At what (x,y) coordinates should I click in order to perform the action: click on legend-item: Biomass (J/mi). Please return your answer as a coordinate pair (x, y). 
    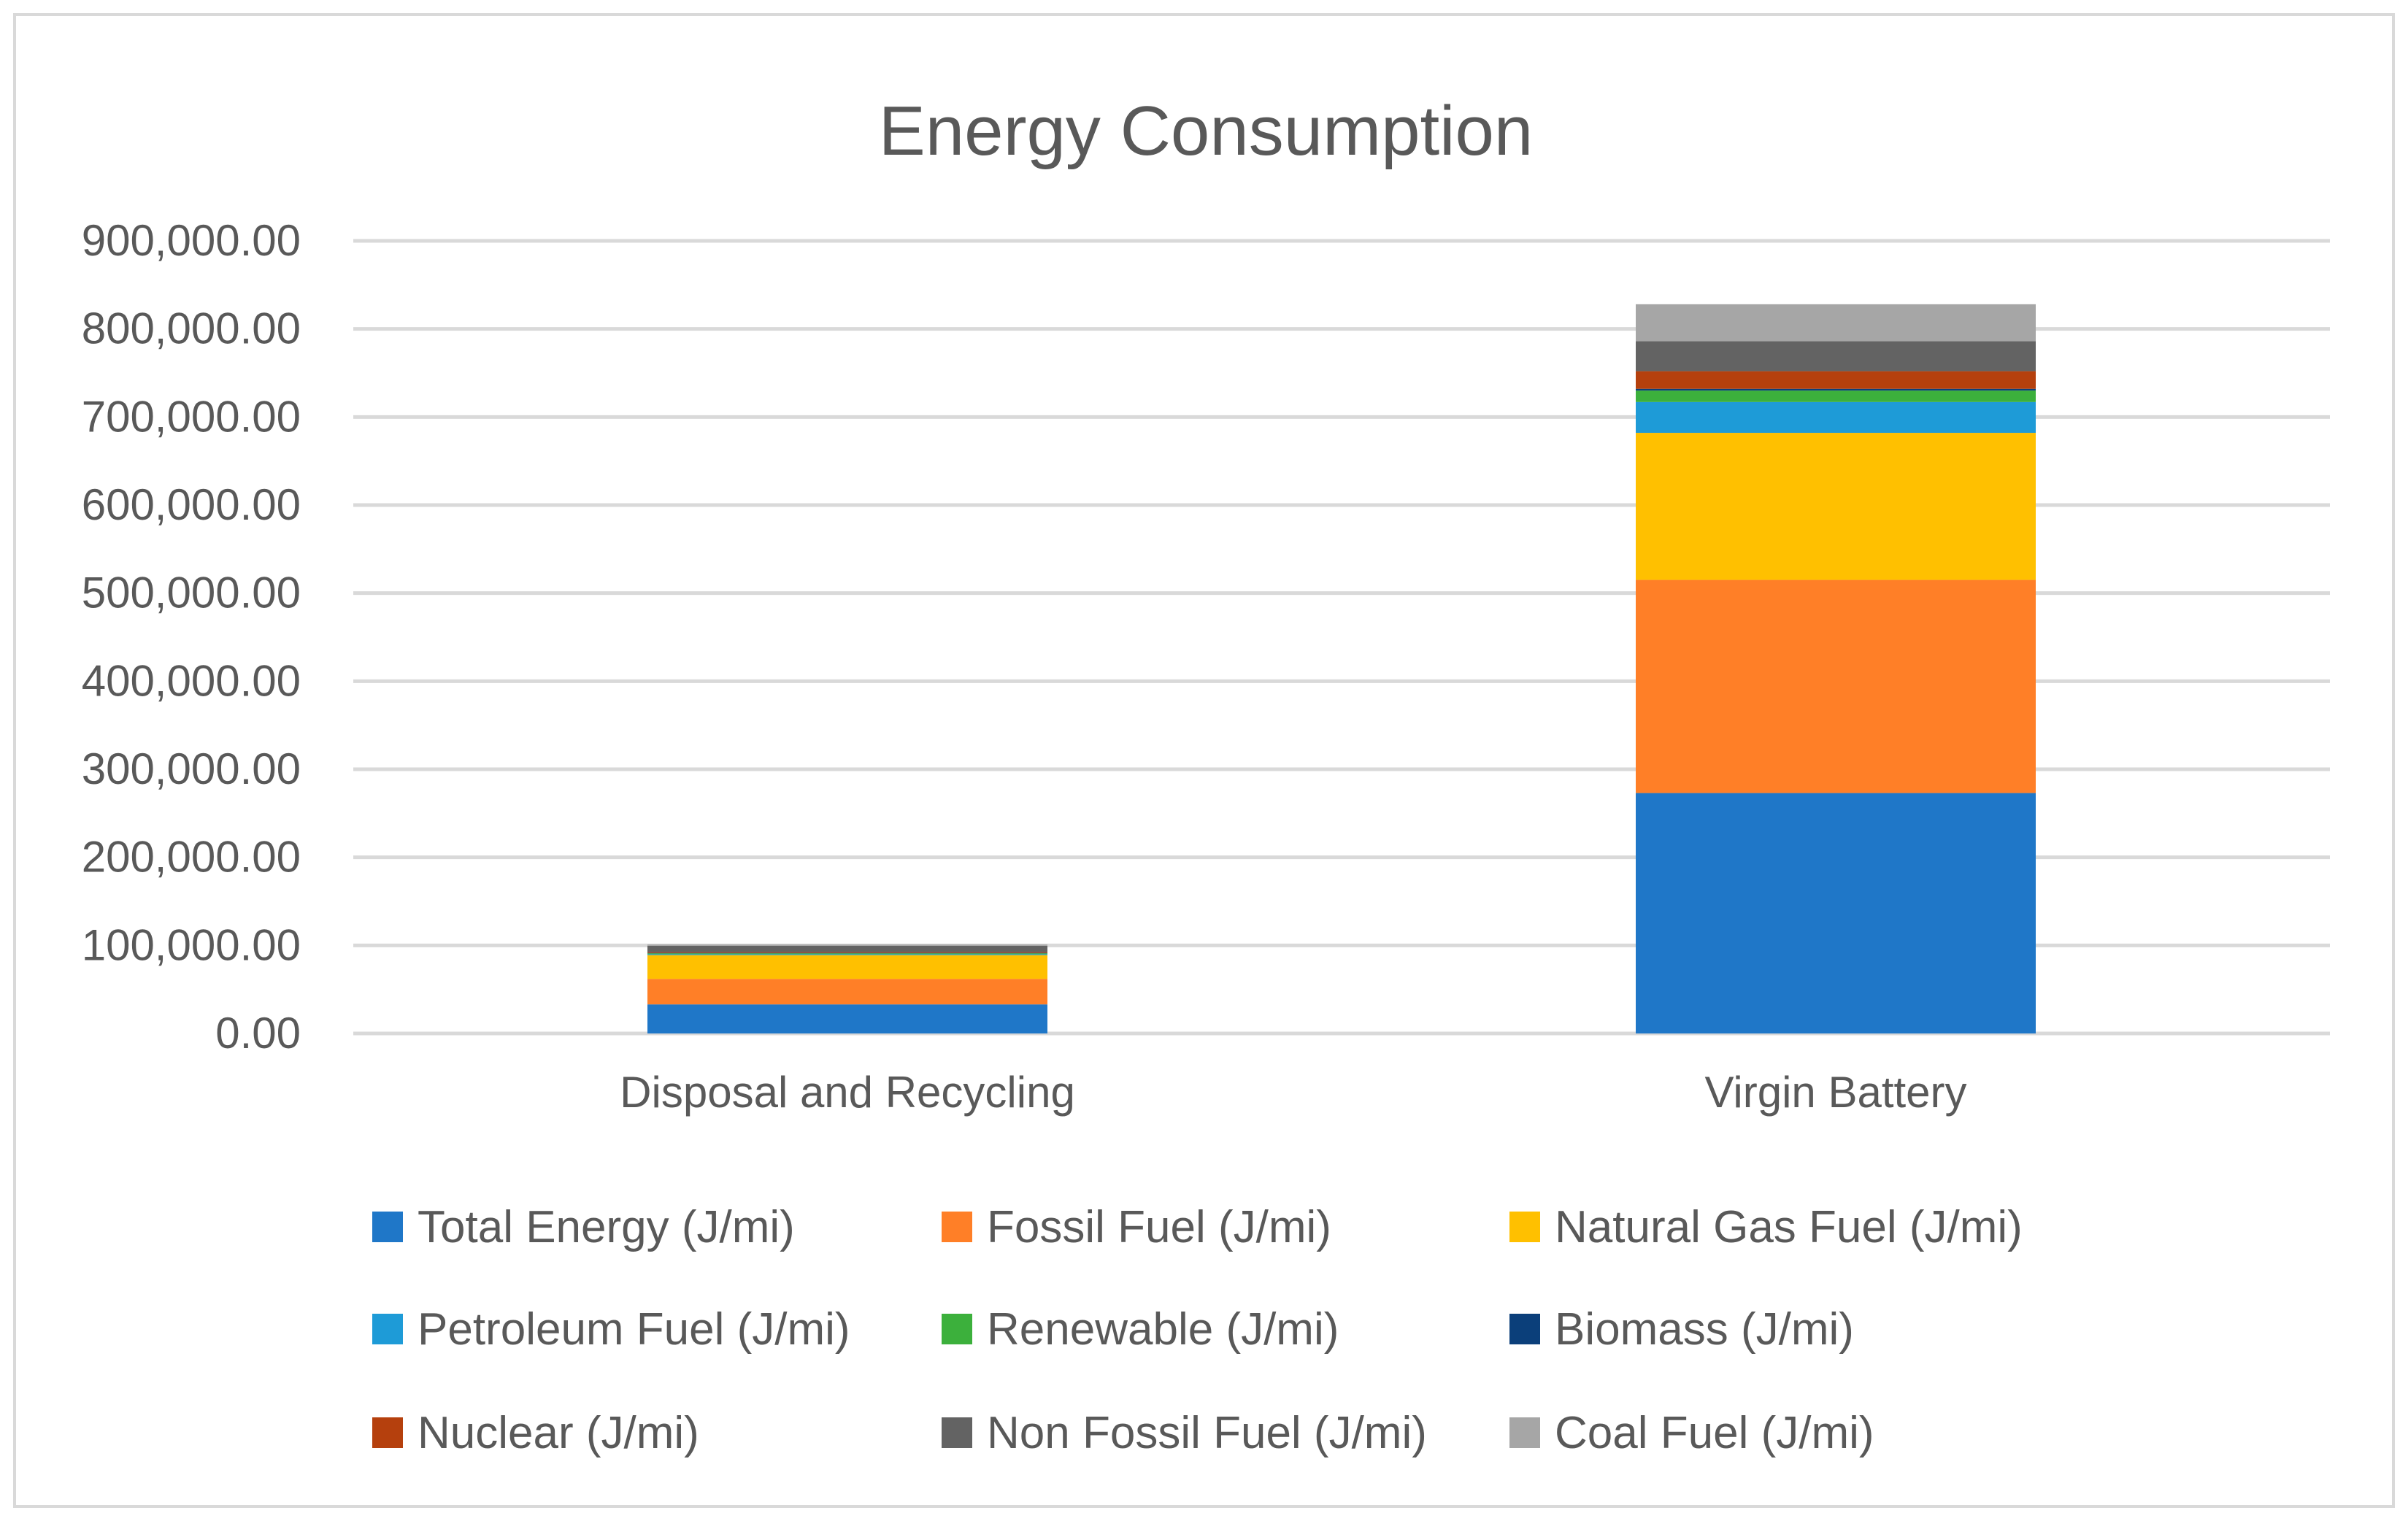
    Looking at the image, I should click on (1681, 1329).